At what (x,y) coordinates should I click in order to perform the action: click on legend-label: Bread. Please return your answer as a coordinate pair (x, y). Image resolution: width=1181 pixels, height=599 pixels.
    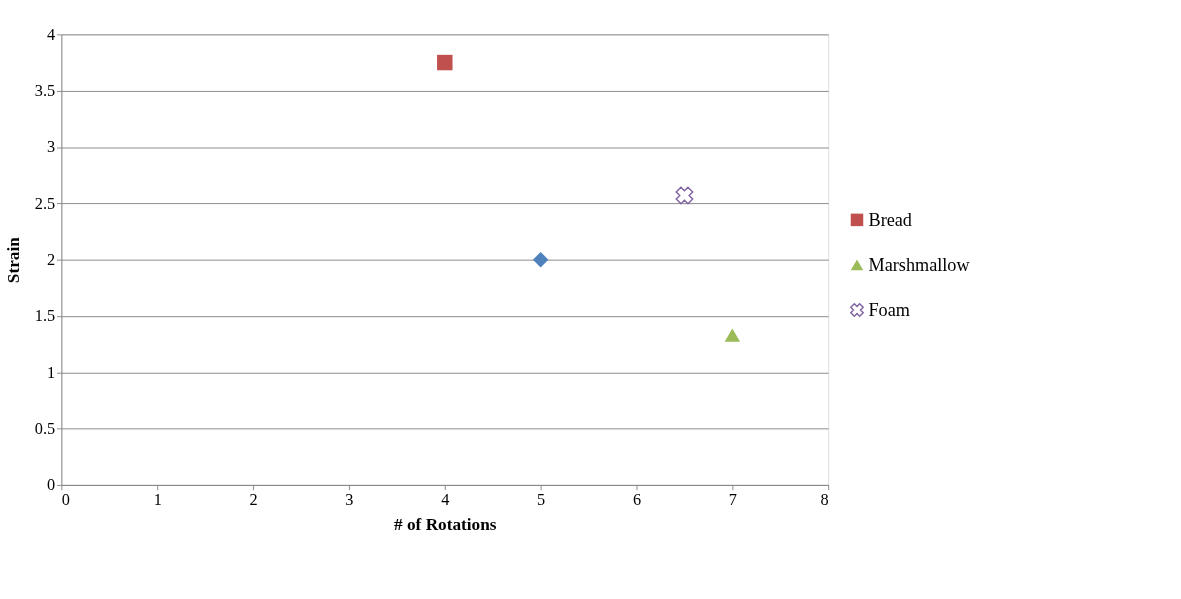
    Looking at the image, I should click on (890, 219).